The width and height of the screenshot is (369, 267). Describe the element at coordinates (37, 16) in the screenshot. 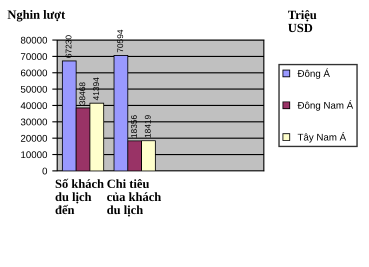

I see `y-axis-title: Nghin lượt` at that location.